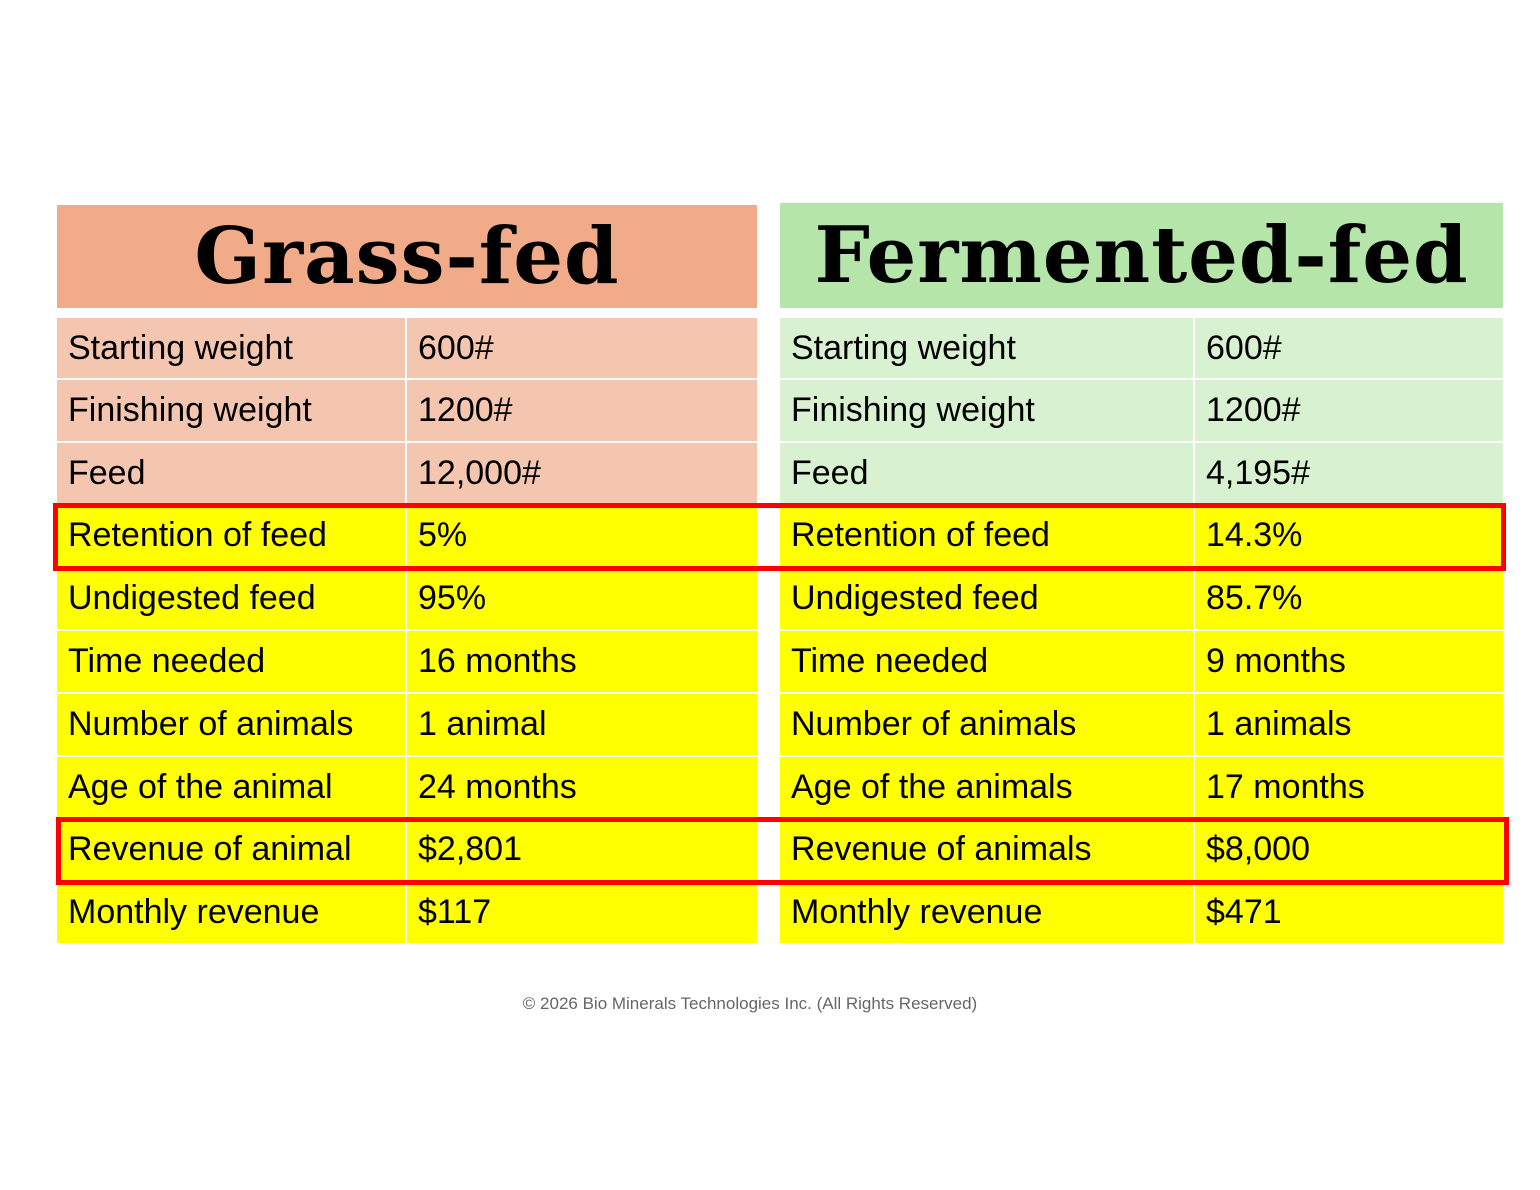  What do you see at coordinates (1349, 473) in the screenshot?
I see `row-value: 4,195#` at bounding box center [1349, 473].